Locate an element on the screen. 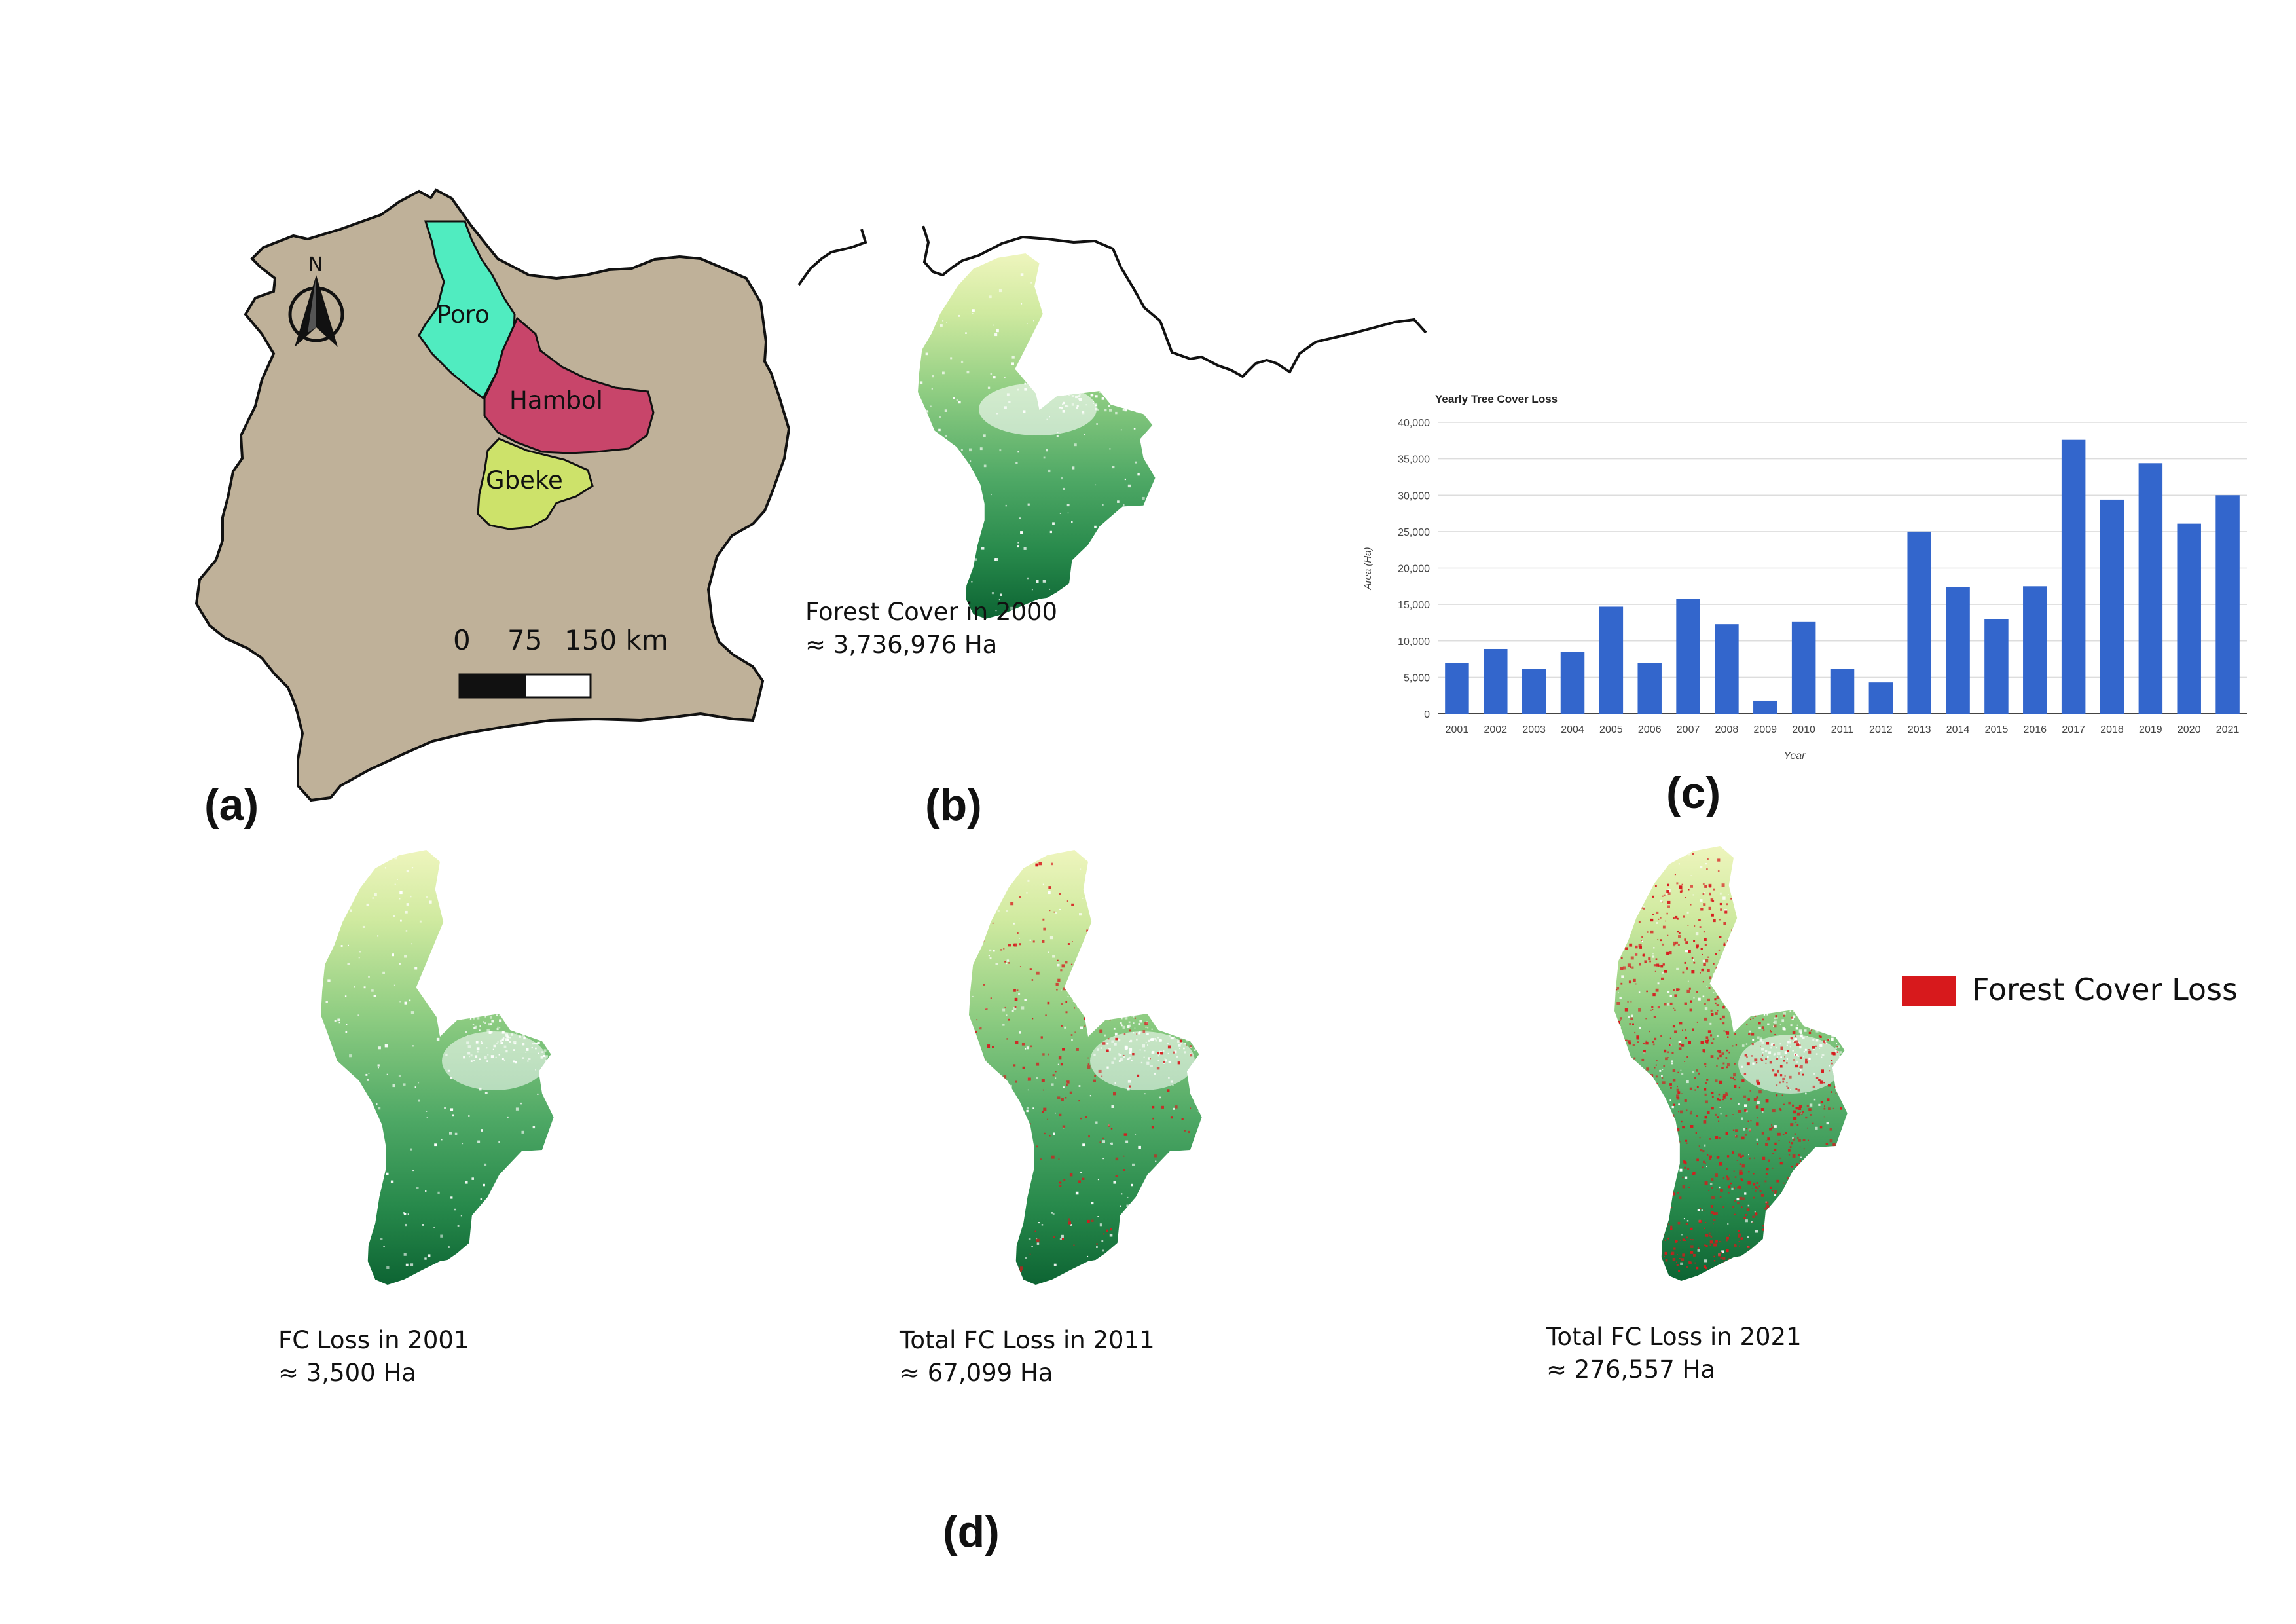 The width and height of the screenshot is (2296, 1624). panel-b-forest-map is located at coordinates (1112, 422).